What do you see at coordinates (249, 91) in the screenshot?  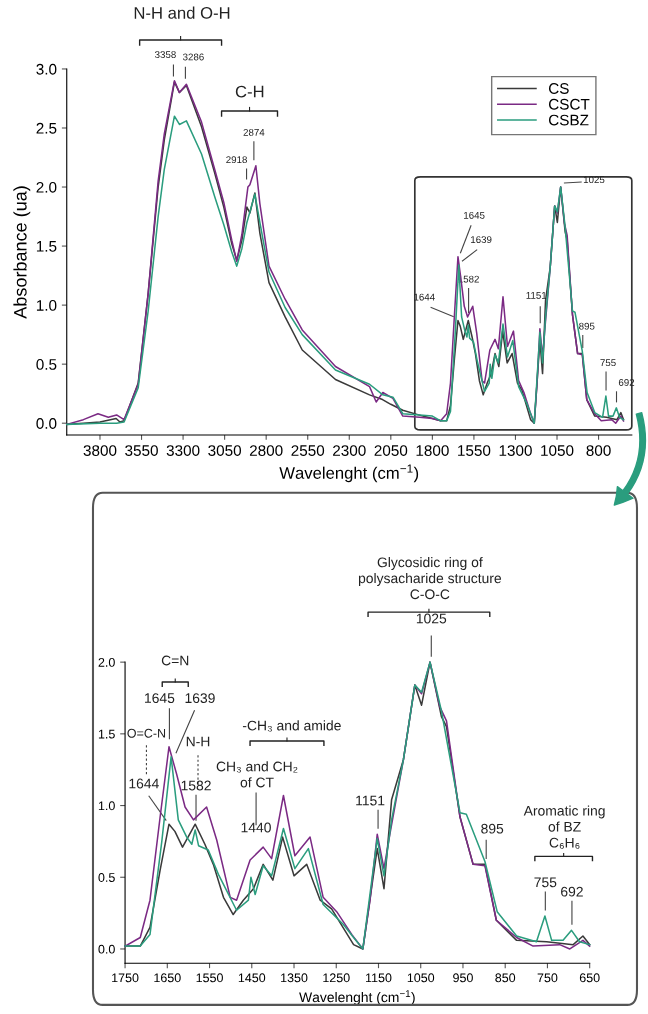 I see `annotation: C-H` at bounding box center [249, 91].